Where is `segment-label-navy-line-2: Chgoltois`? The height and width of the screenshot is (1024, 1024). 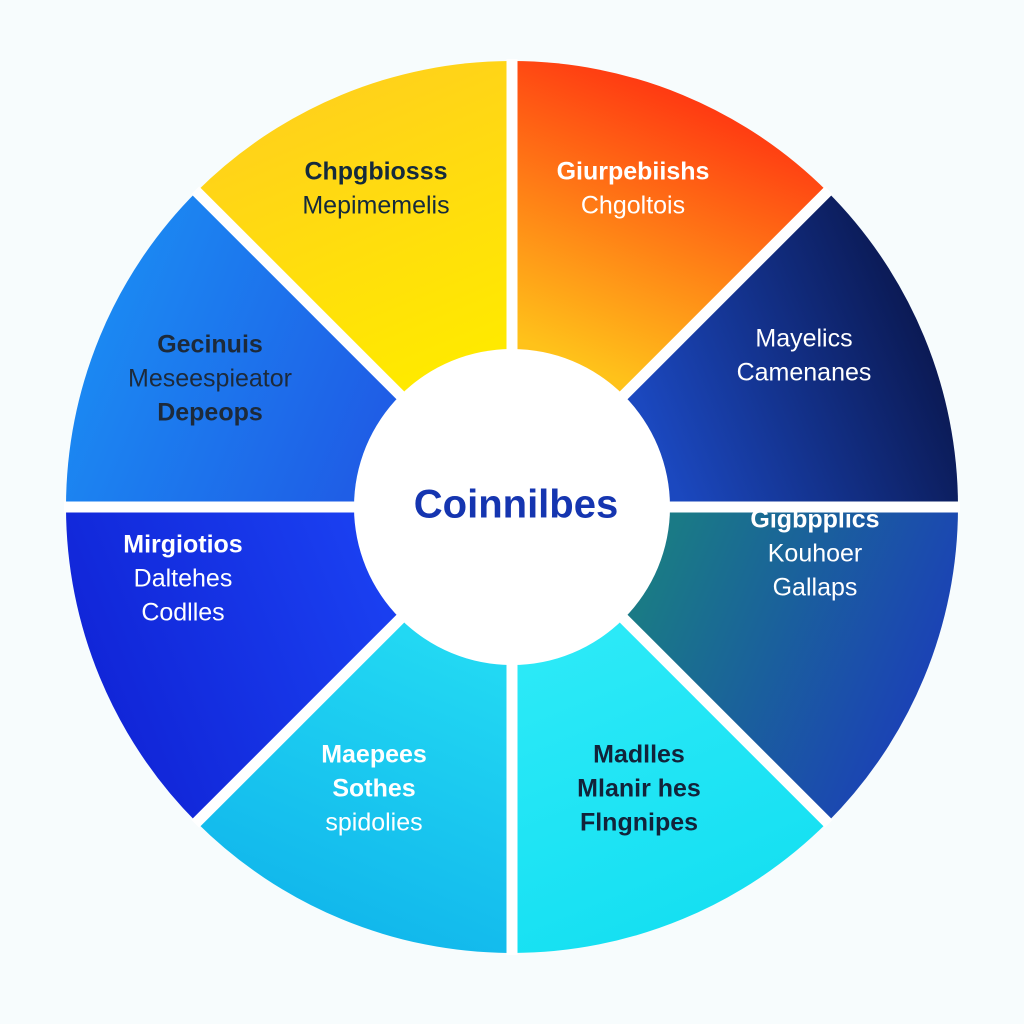 segment-label-navy-line-2: Chgoltois is located at coordinates (633, 206).